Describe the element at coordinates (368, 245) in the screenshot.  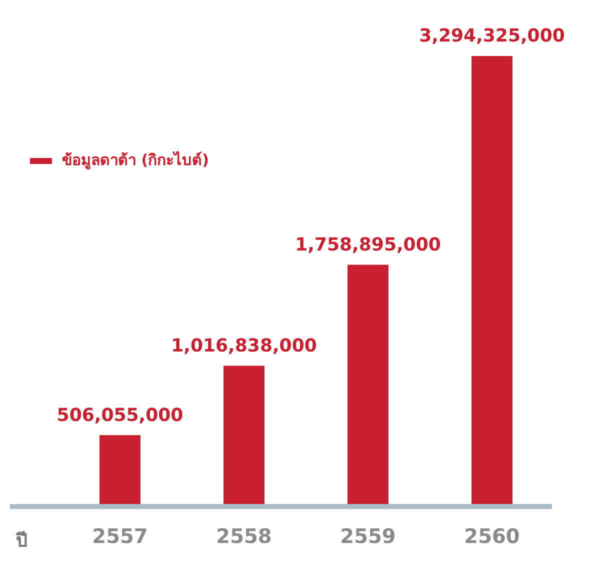
I see `data-label: 1,758,895,000` at that location.